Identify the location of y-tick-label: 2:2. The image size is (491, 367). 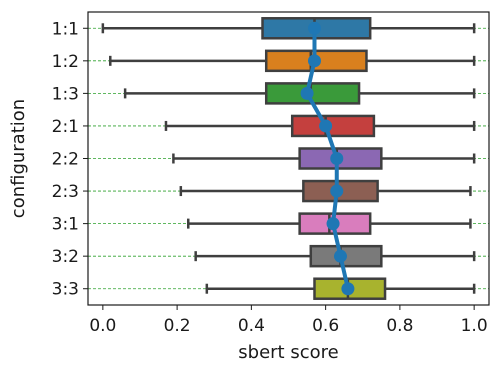
(65, 160).